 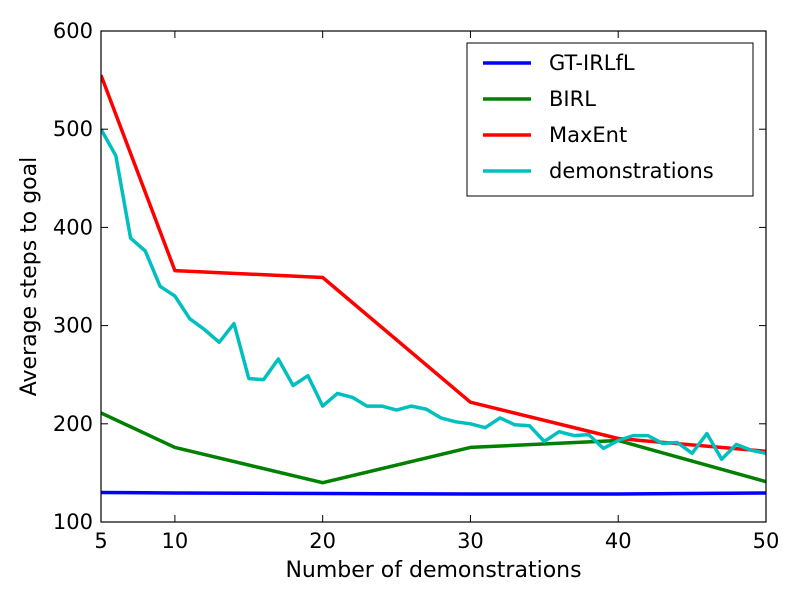 I want to click on y-tick-label: 500, so click(x=73, y=129).